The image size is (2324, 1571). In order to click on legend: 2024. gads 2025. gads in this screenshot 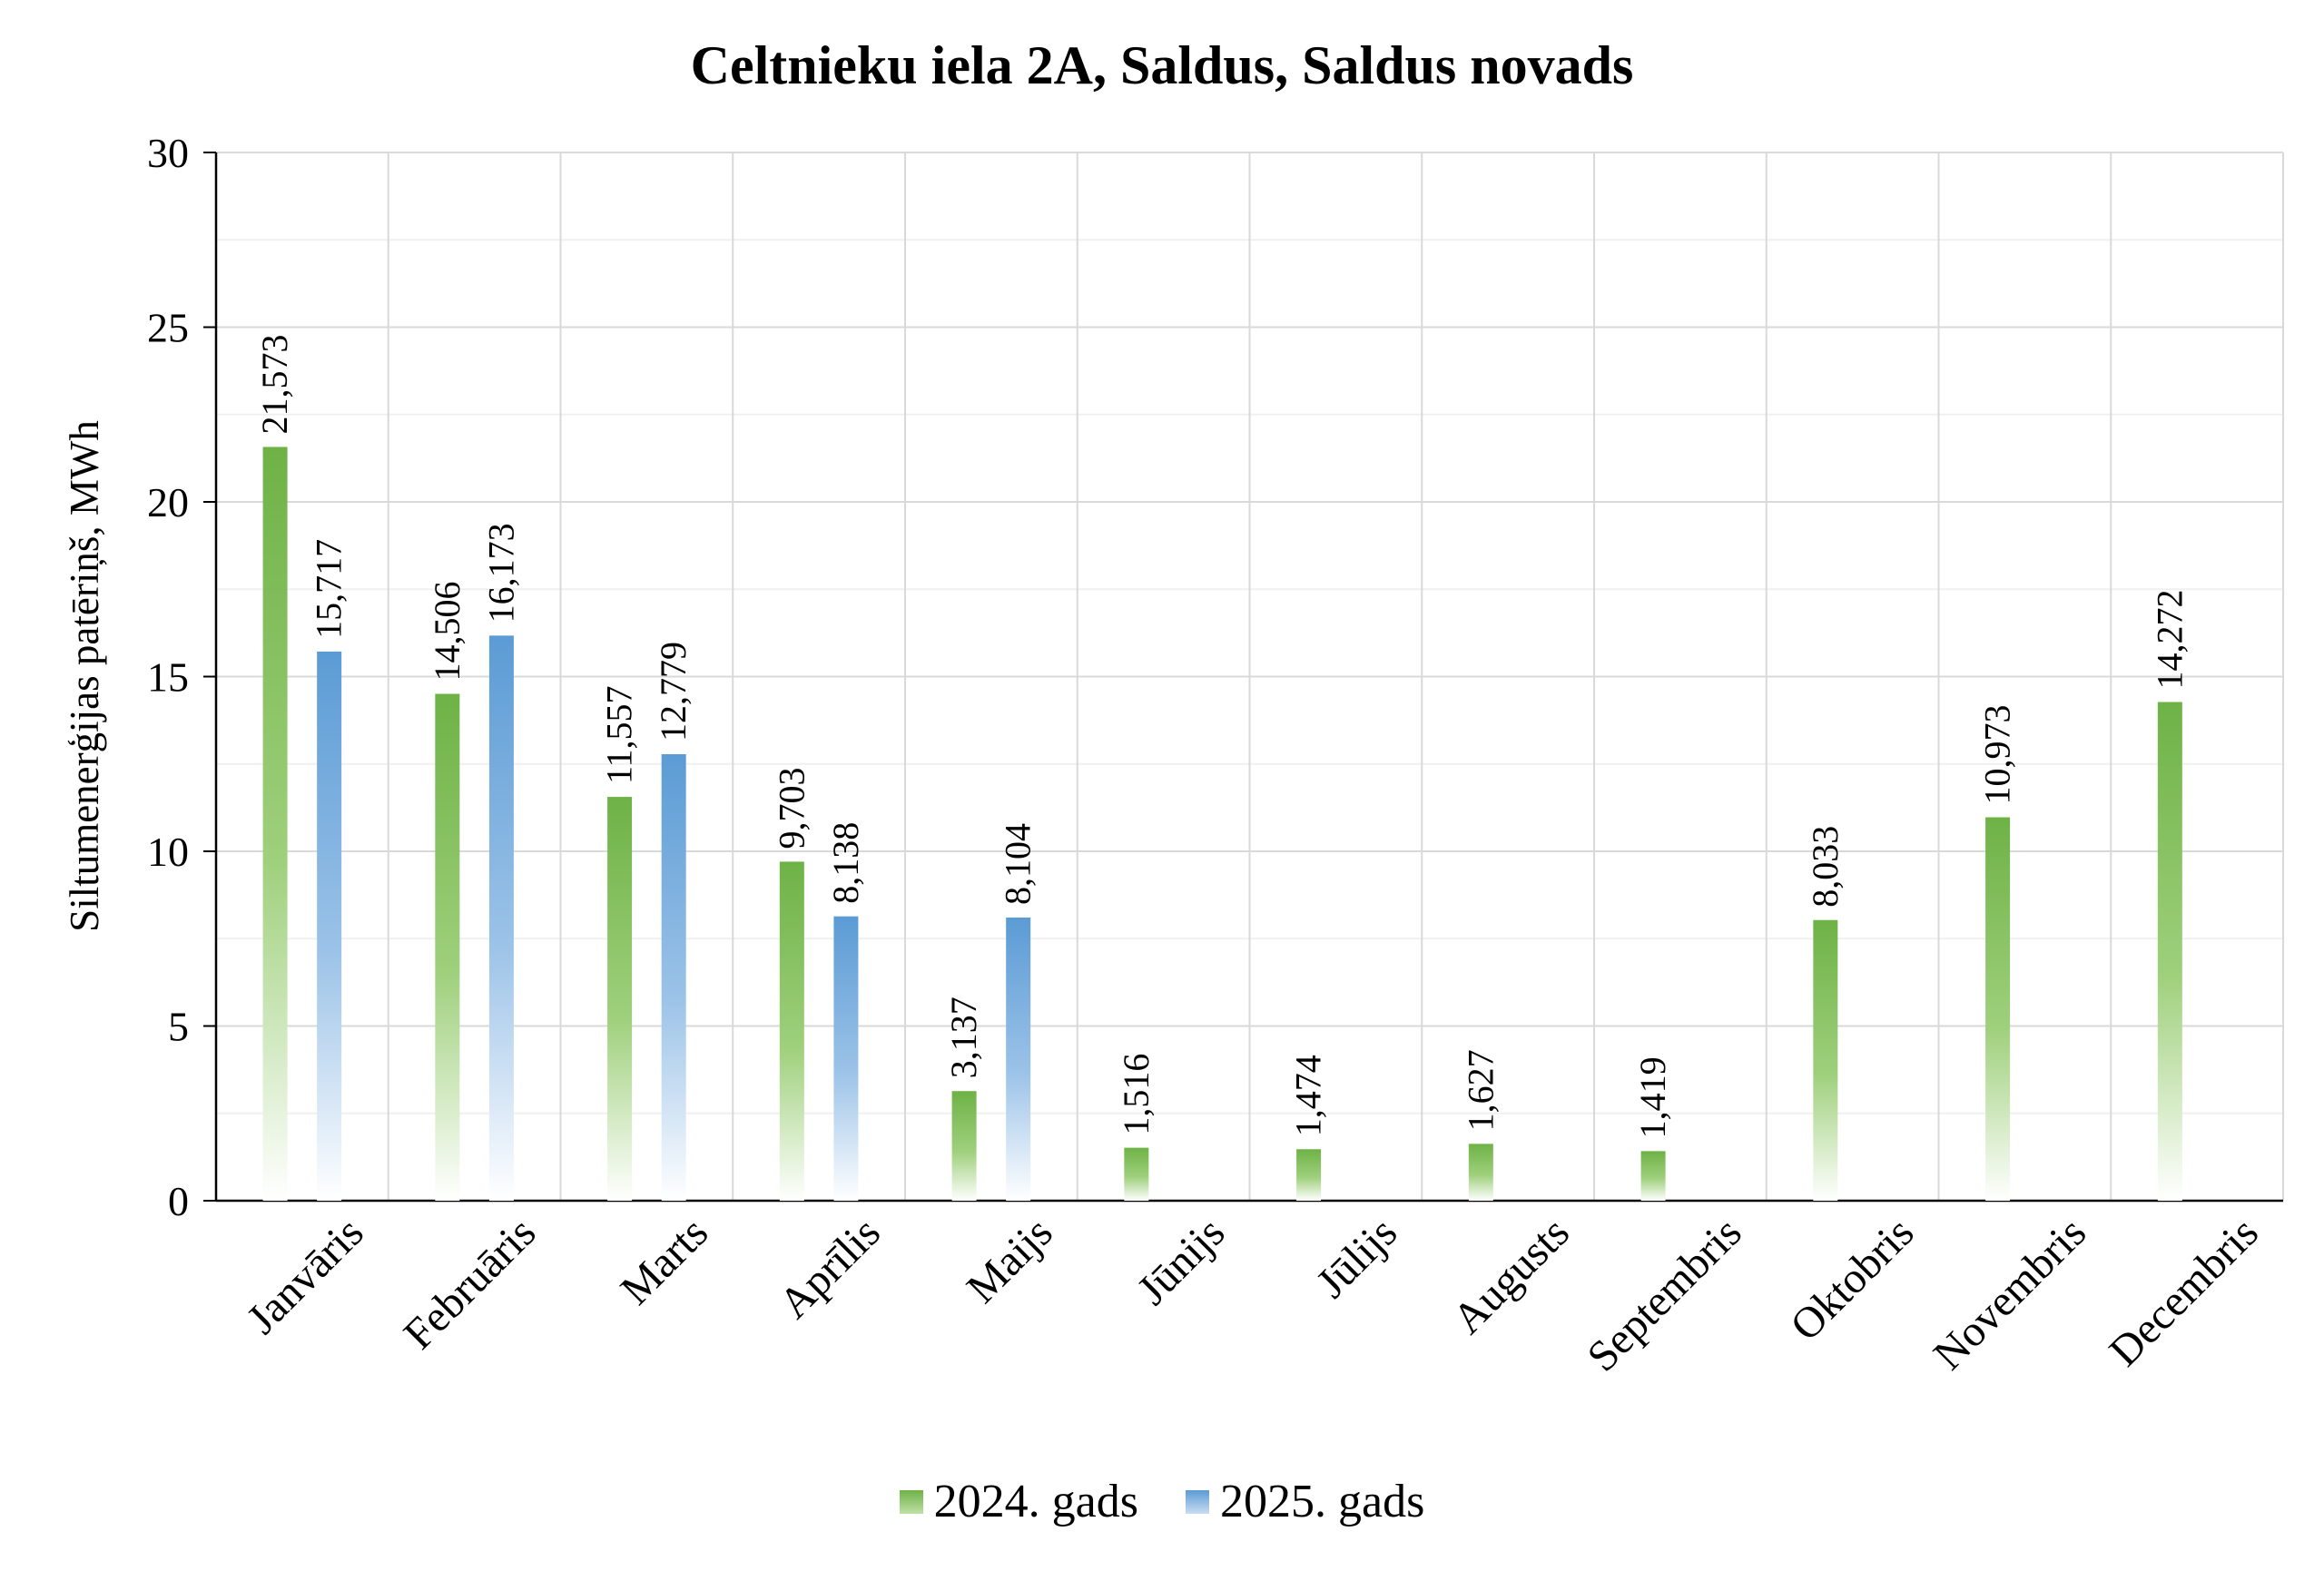, I will do `click(1162, 1501)`.